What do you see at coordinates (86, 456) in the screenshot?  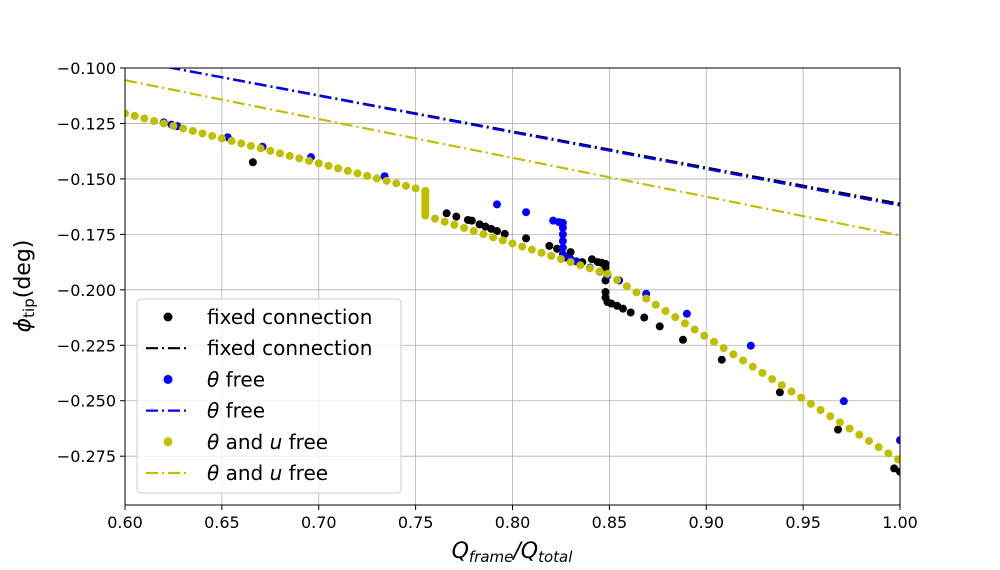 I see `y-tick-label: −0.275` at bounding box center [86, 456].